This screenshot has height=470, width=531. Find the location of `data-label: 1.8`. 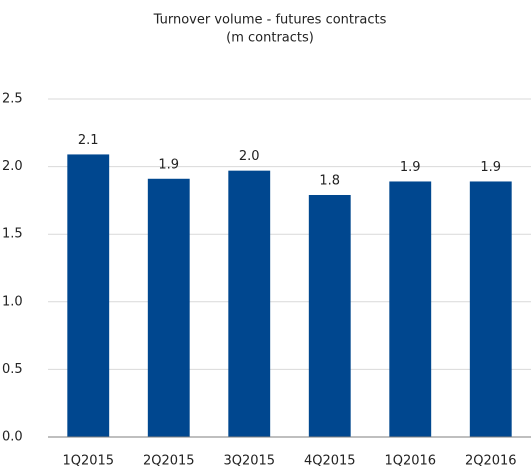

data-label: 1.8 is located at coordinates (329, 180).